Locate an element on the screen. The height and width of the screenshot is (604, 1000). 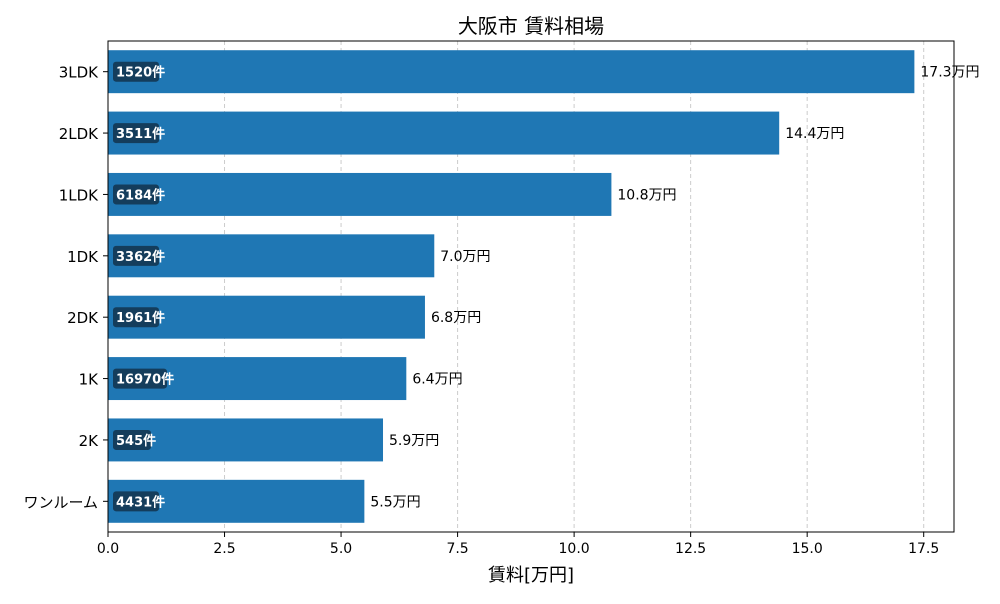
bar-value-label: 6.4万円 is located at coordinates (437, 380).